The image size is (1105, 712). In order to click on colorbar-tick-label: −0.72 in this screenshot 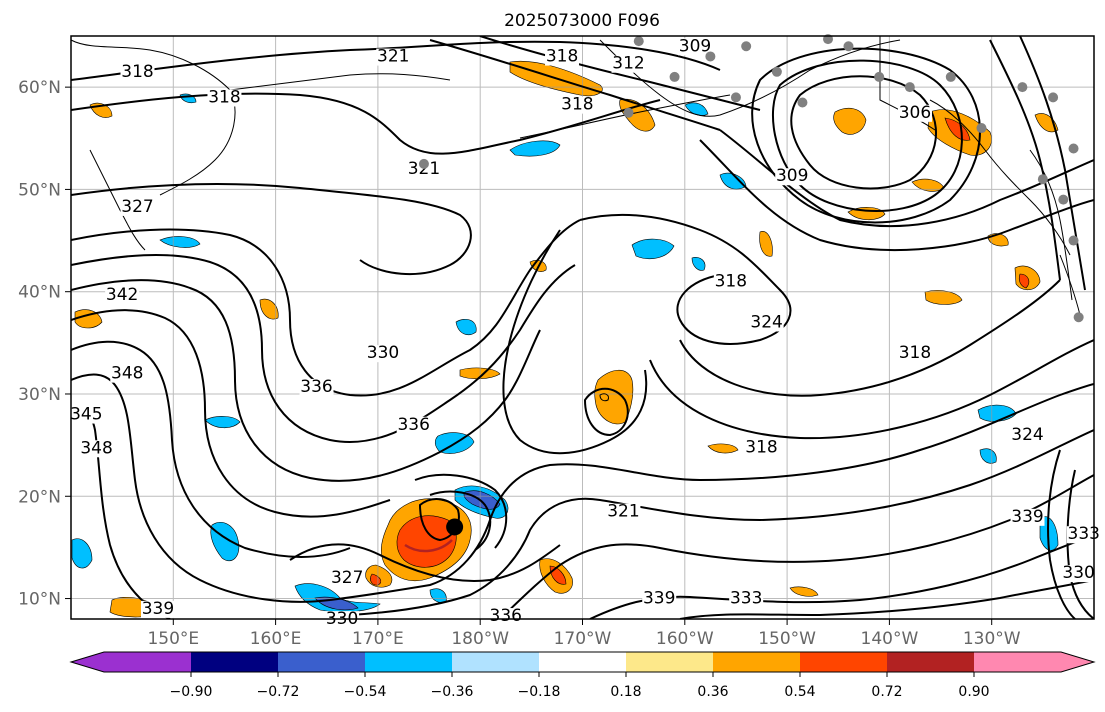, I will do `click(278, 692)`.